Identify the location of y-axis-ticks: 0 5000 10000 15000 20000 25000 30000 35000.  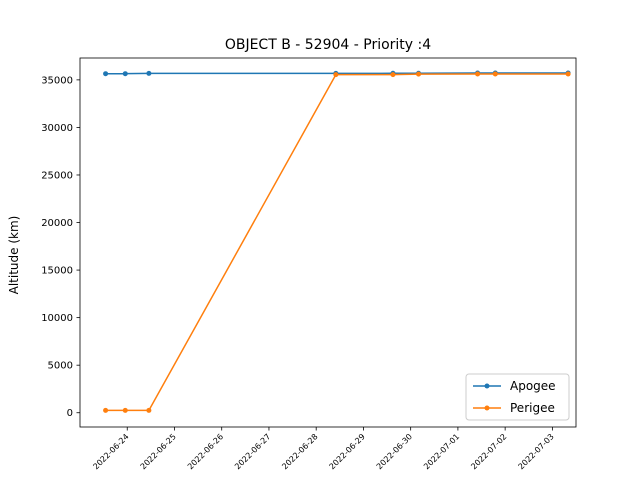
(60, 247).